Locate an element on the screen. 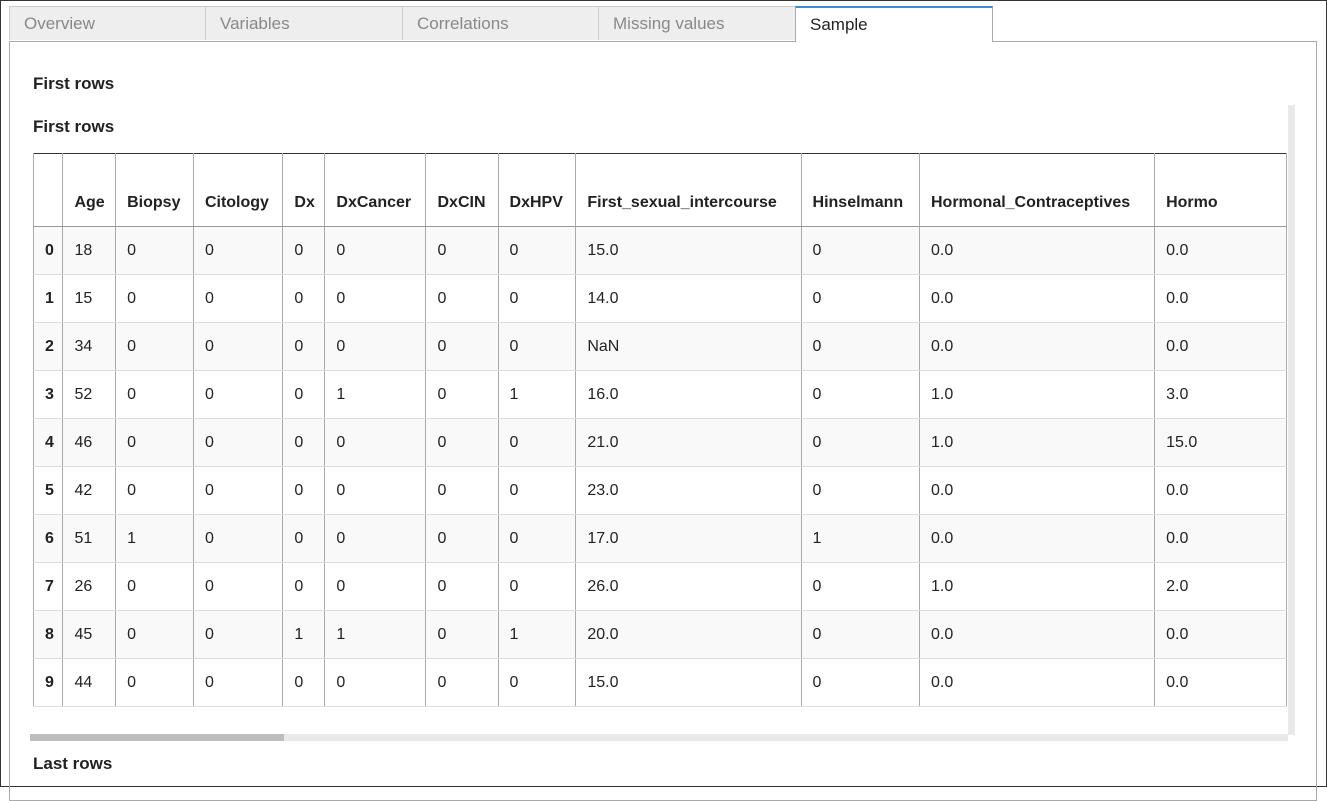 This screenshot has height=801, width=1327. table-cell: 46 is located at coordinates (89, 442).